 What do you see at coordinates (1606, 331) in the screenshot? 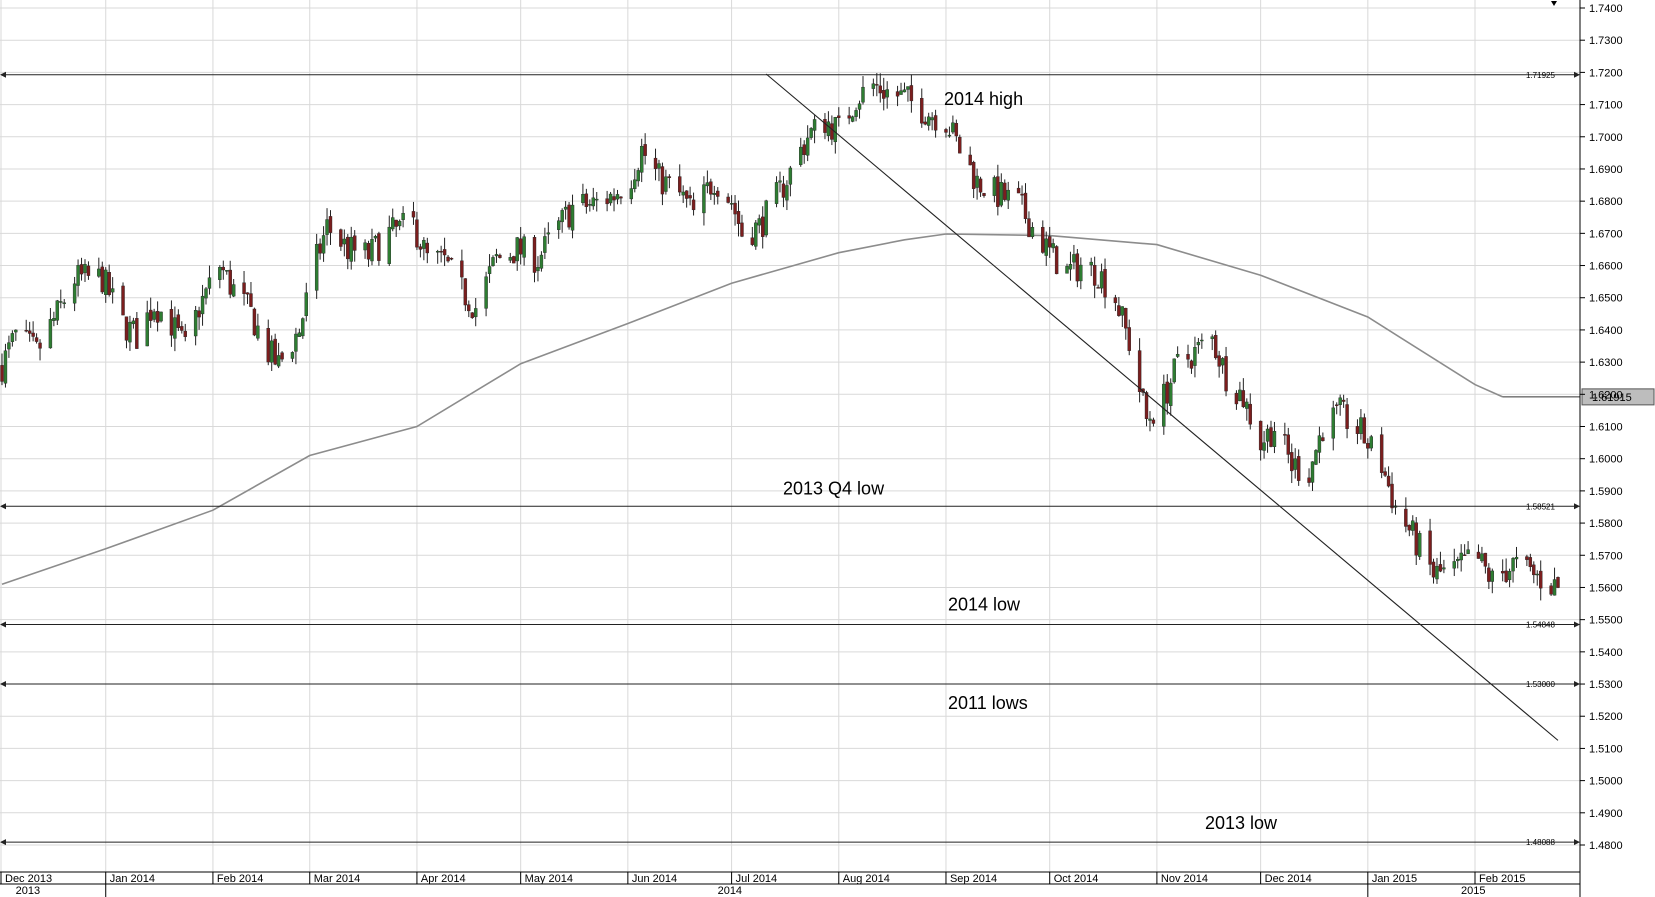
I see `y-tick-label: 1.6400` at bounding box center [1606, 331].